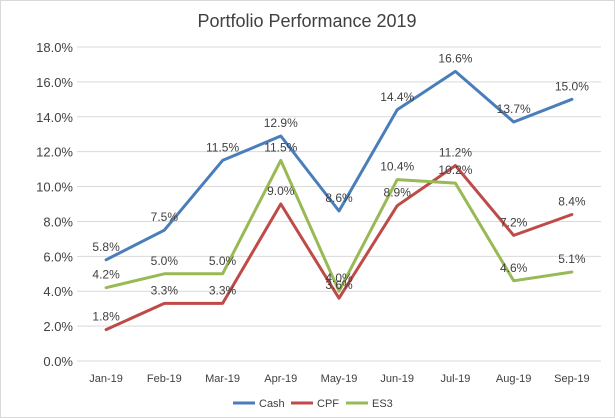  Describe the element at coordinates (455, 170) in the screenshot. I see `data-label-es3: 10.2%` at that location.